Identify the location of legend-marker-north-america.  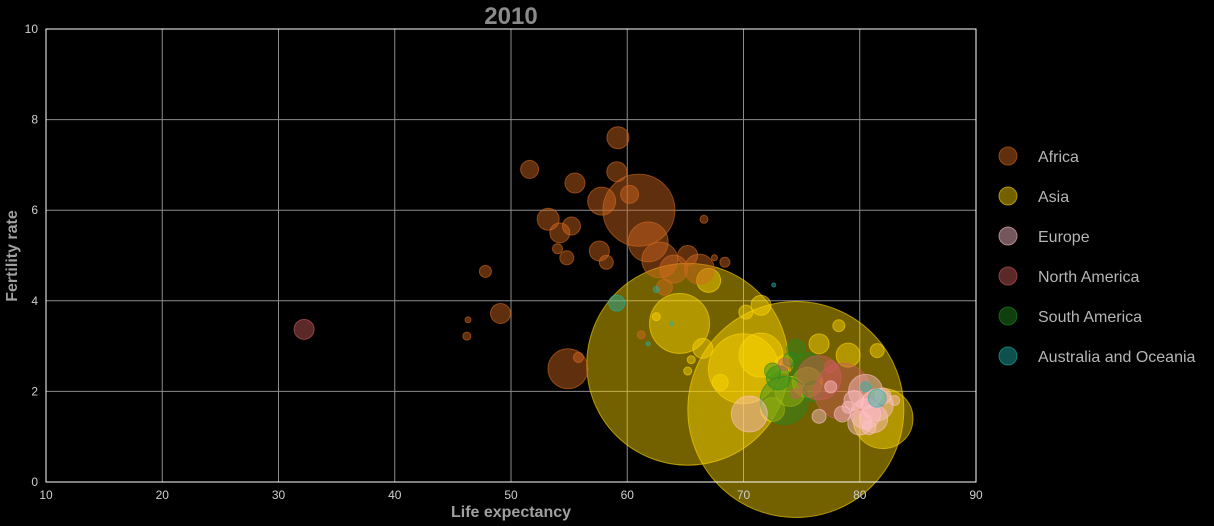
(1008, 276).